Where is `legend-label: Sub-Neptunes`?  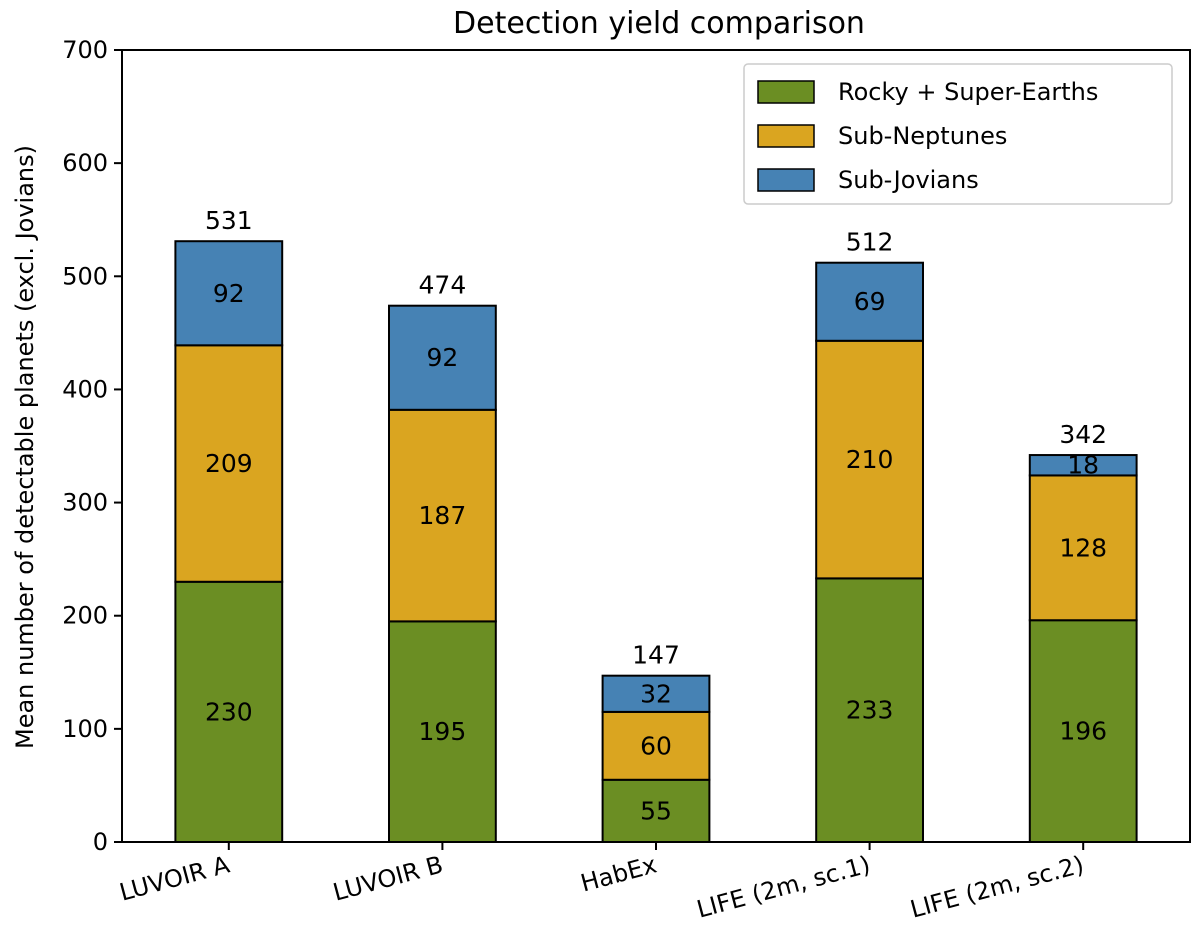 legend-label: Sub-Neptunes is located at coordinates (922, 136).